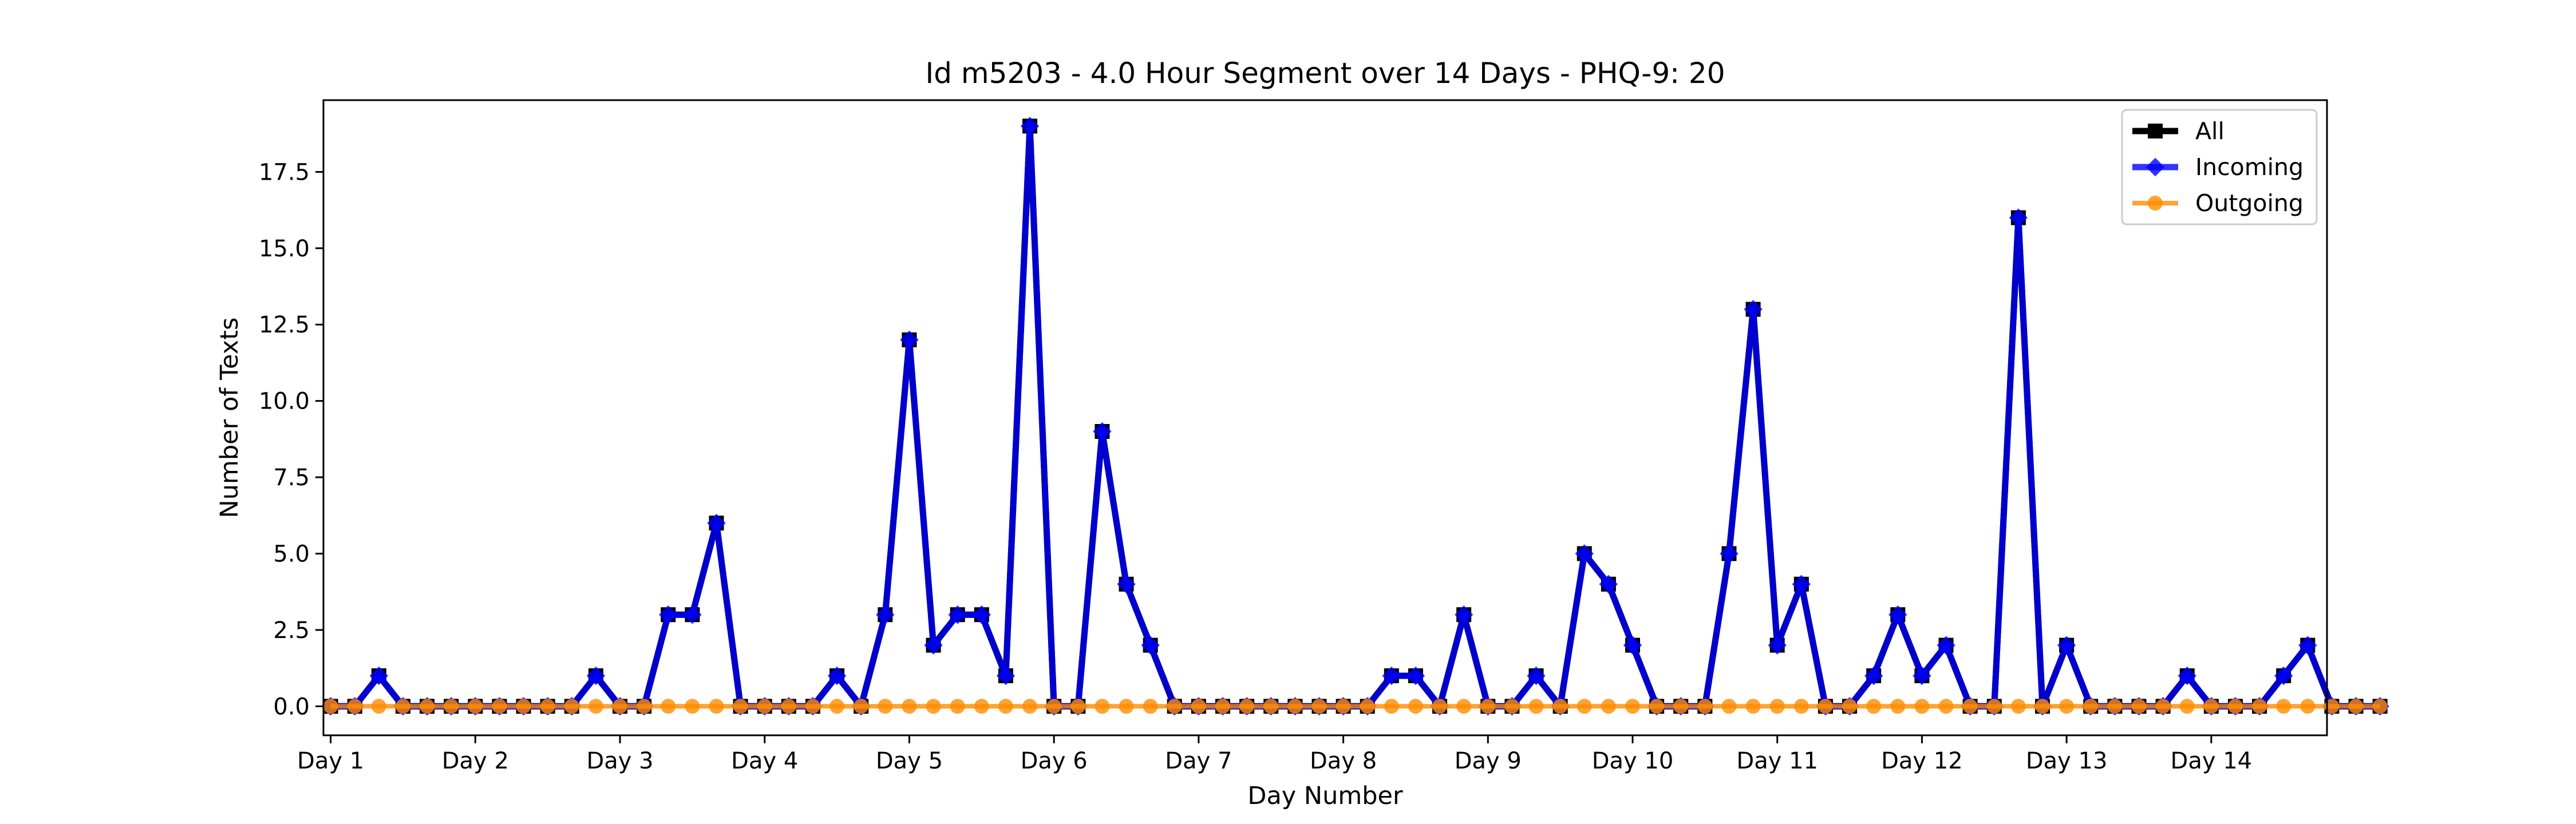 The width and height of the screenshot is (2576, 824). Describe the element at coordinates (2249, 203) in the screenshot. I see `legend-label-outgoing: Outgoing` at that location.